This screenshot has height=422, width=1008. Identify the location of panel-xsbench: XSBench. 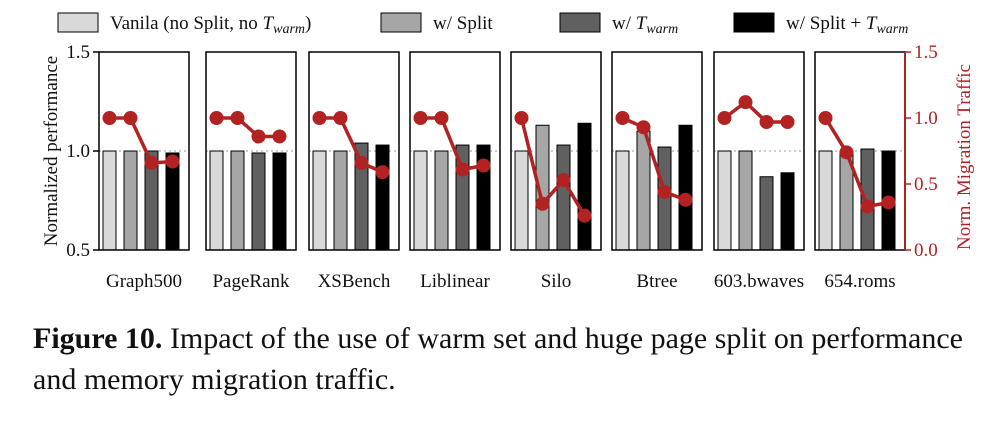
(354, 171).